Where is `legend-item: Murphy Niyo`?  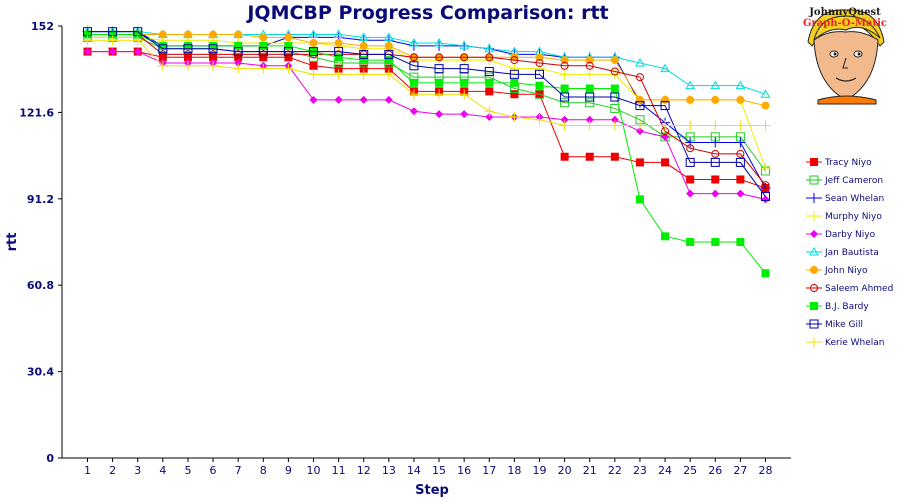
legend-item: Murphy Niyo is located at coordinates (844, 216).